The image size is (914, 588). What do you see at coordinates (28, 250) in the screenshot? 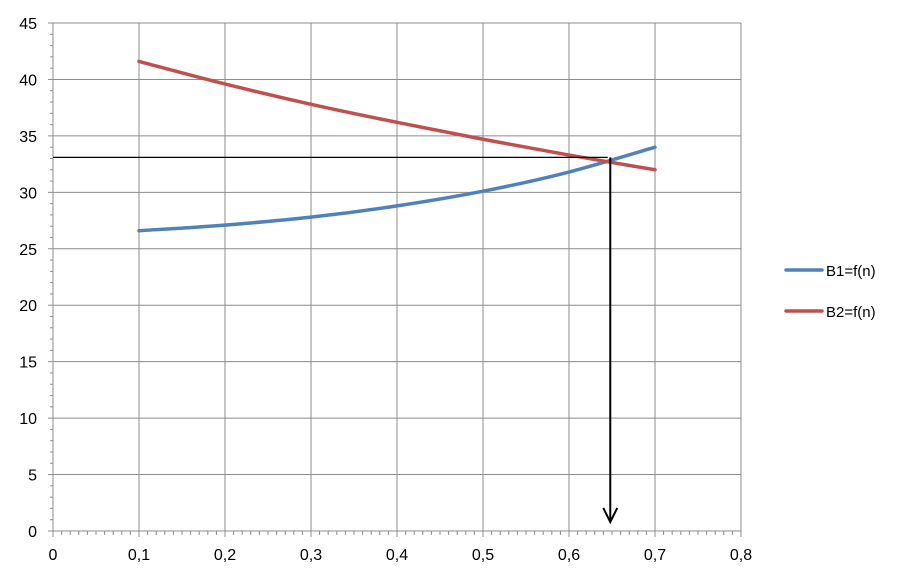
I see `y-tick-label: 25` at bounding box center [28, 250].